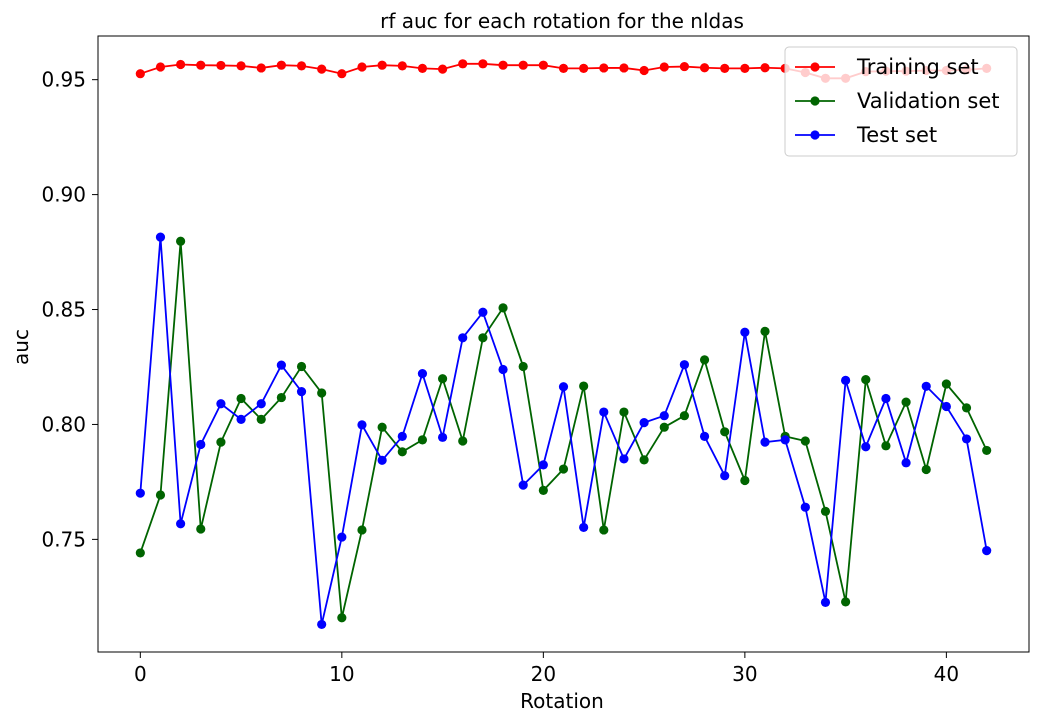 The image size is (1037, 723). I want to click on legend-marker-test-set, so click(815, 135).